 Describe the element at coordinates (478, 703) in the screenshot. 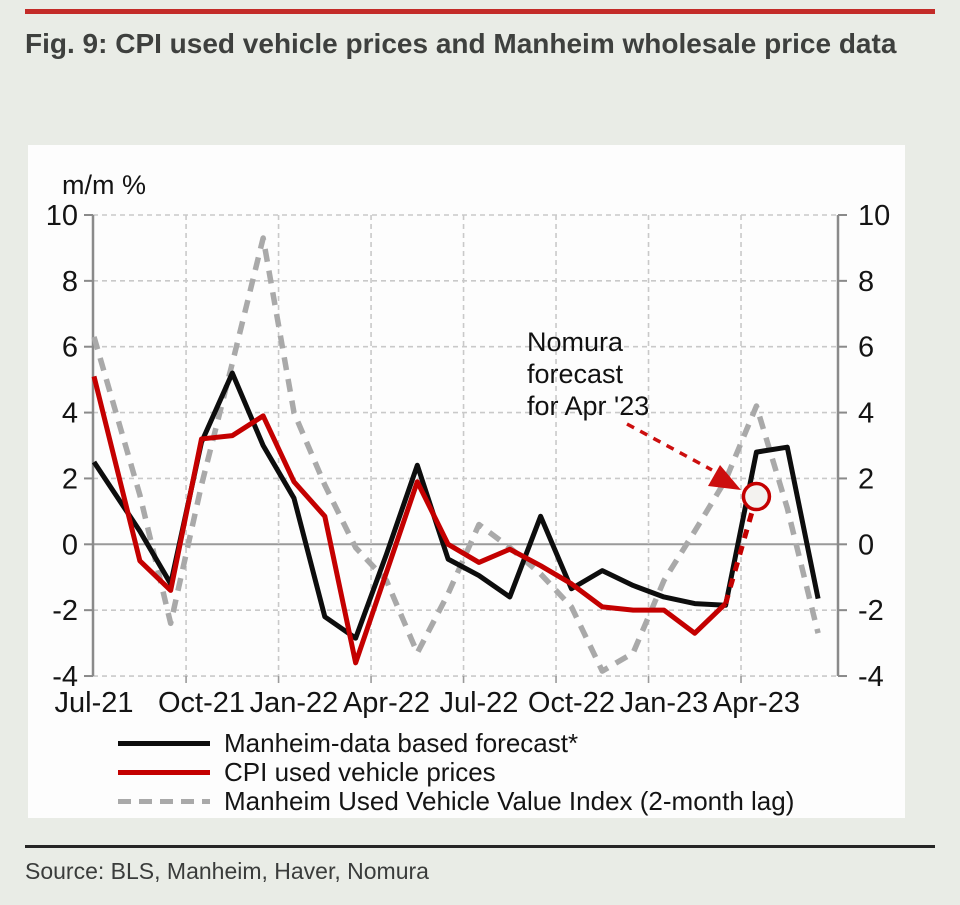

I see `x-tick-label: Jul-22` at that location.